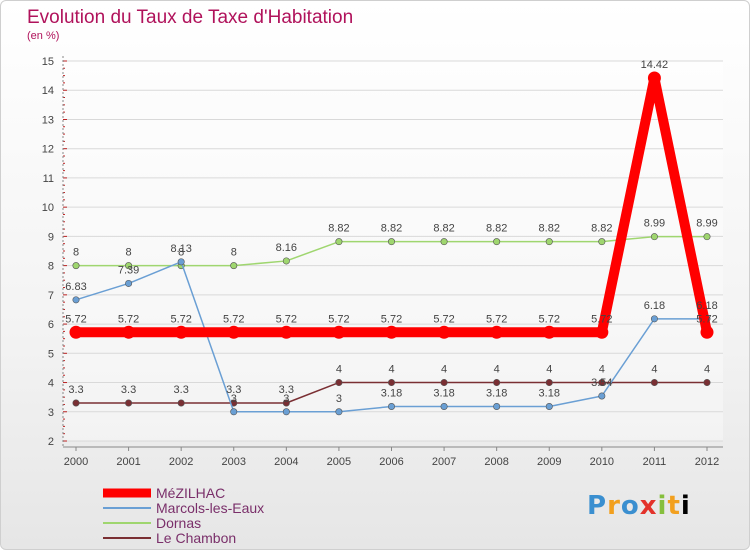 Image resolution: width=750 pixels, height=550 pixels. Describe the element at coordinates (51, 296) in the screenshot. I see `y-tick-label: 7` at that location.